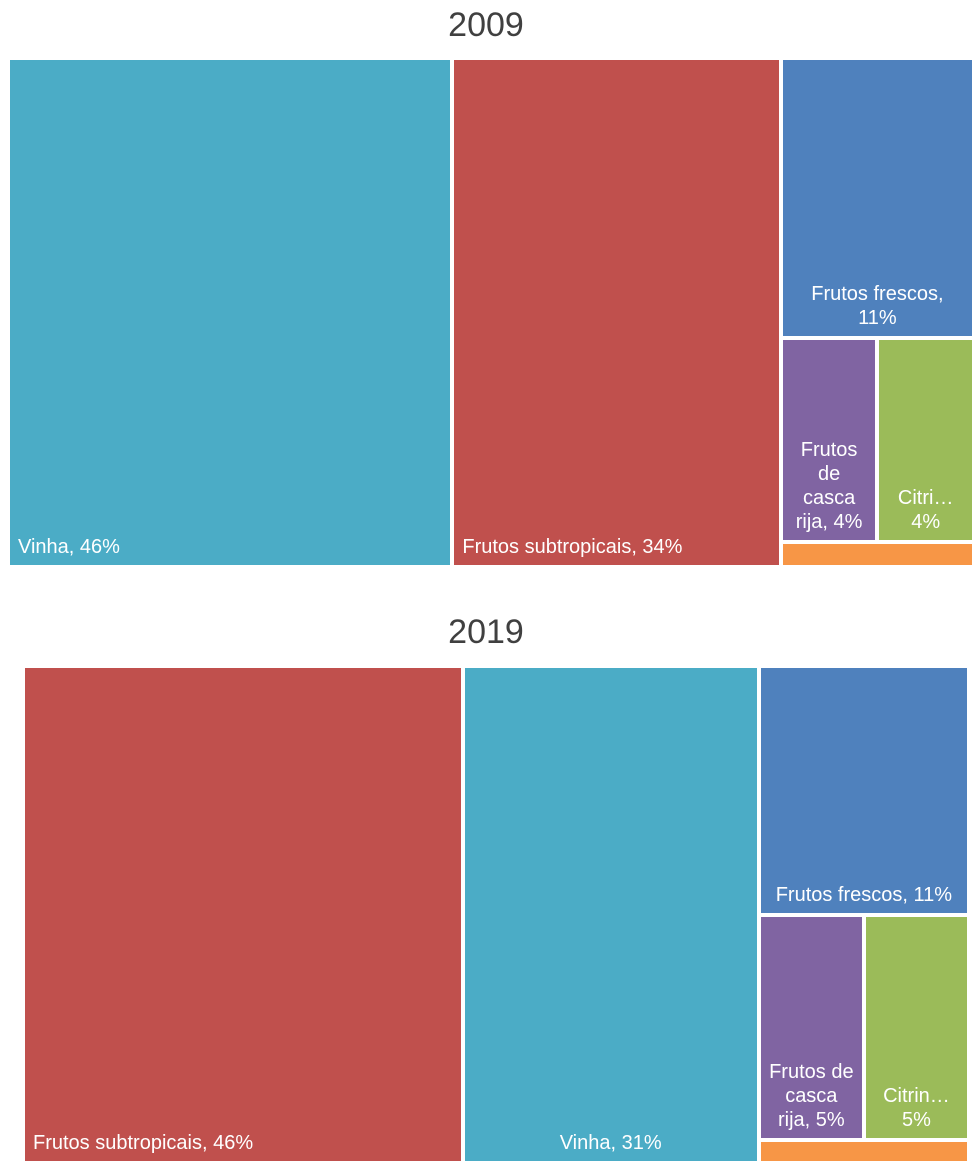 Image resolution: width=972 pixels, height=1163 pixels. I want to click on chart-title: 2019, so click(486, 632).